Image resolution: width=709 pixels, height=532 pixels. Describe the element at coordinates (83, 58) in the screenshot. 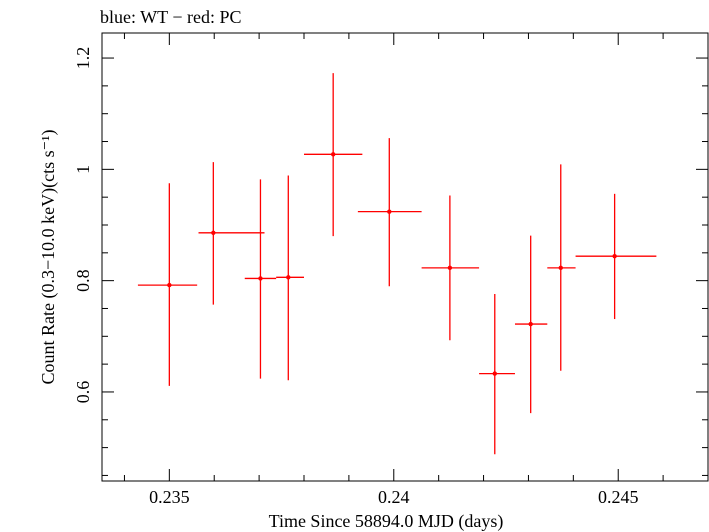

I see `y-tick-label: 1.2` at that location.